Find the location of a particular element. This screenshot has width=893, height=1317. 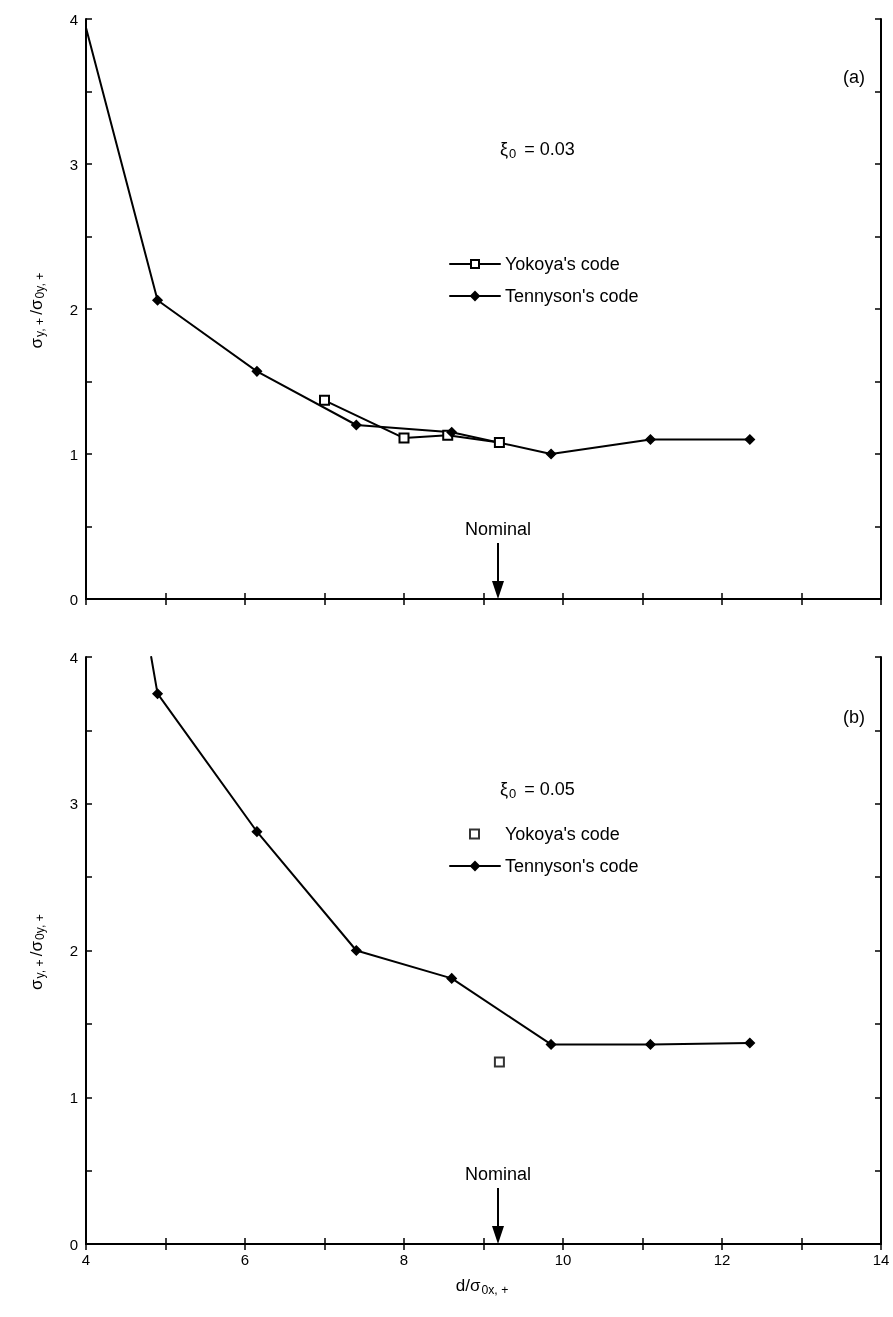

annotation: (b) is located at coordinates (854, 717).